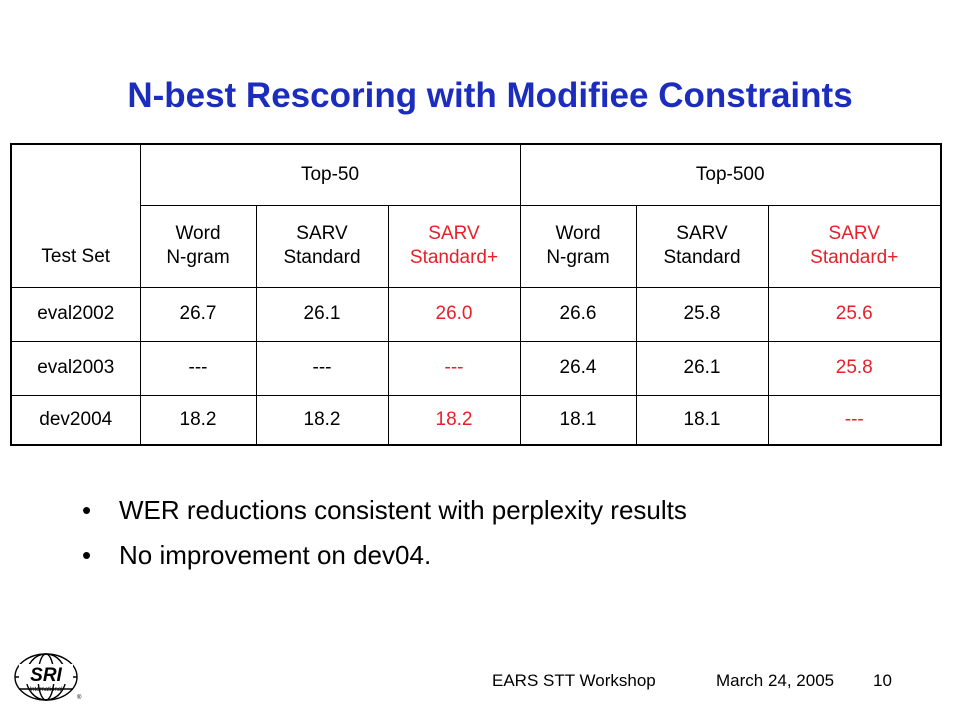  I want to click on table-row: eval2003 --- --- --- 26.4 26.1 25.8, so click(476, 368).